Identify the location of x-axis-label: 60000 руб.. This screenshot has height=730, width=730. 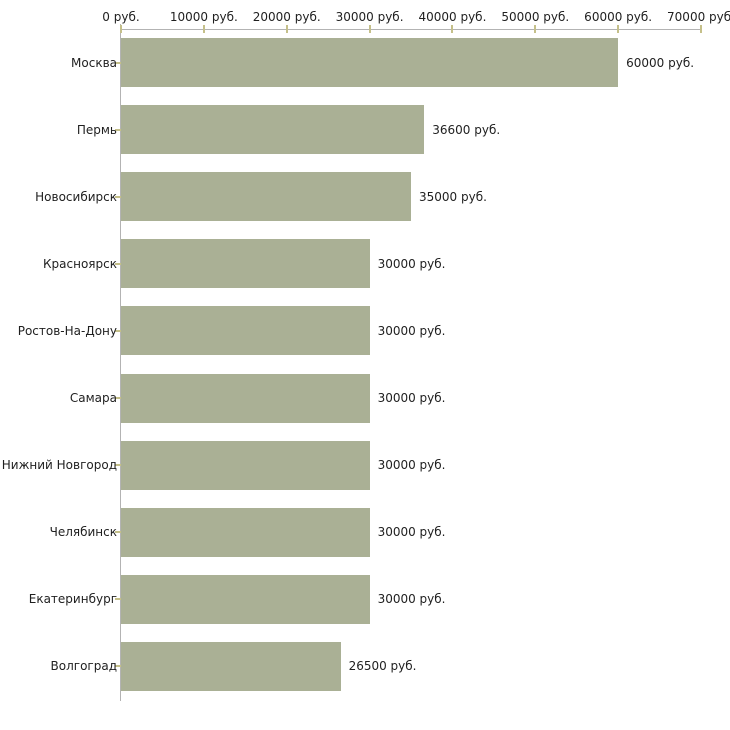
(618, 17).